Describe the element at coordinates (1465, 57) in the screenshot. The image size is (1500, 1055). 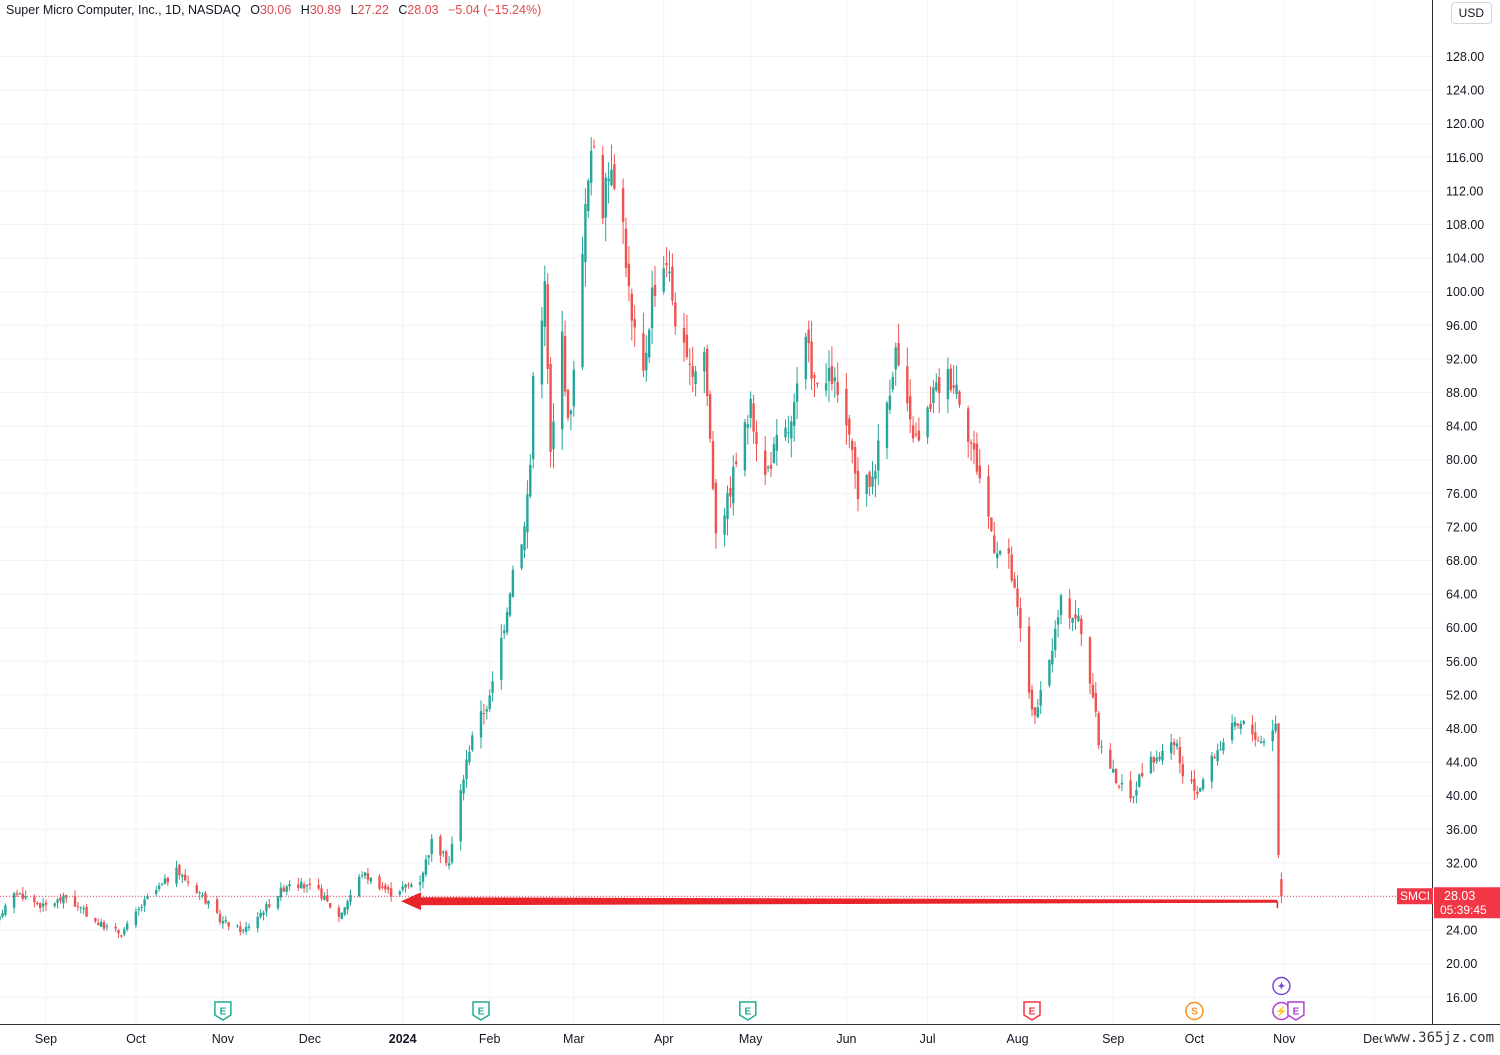
I see `y-tick-label: 128.00` at that location.